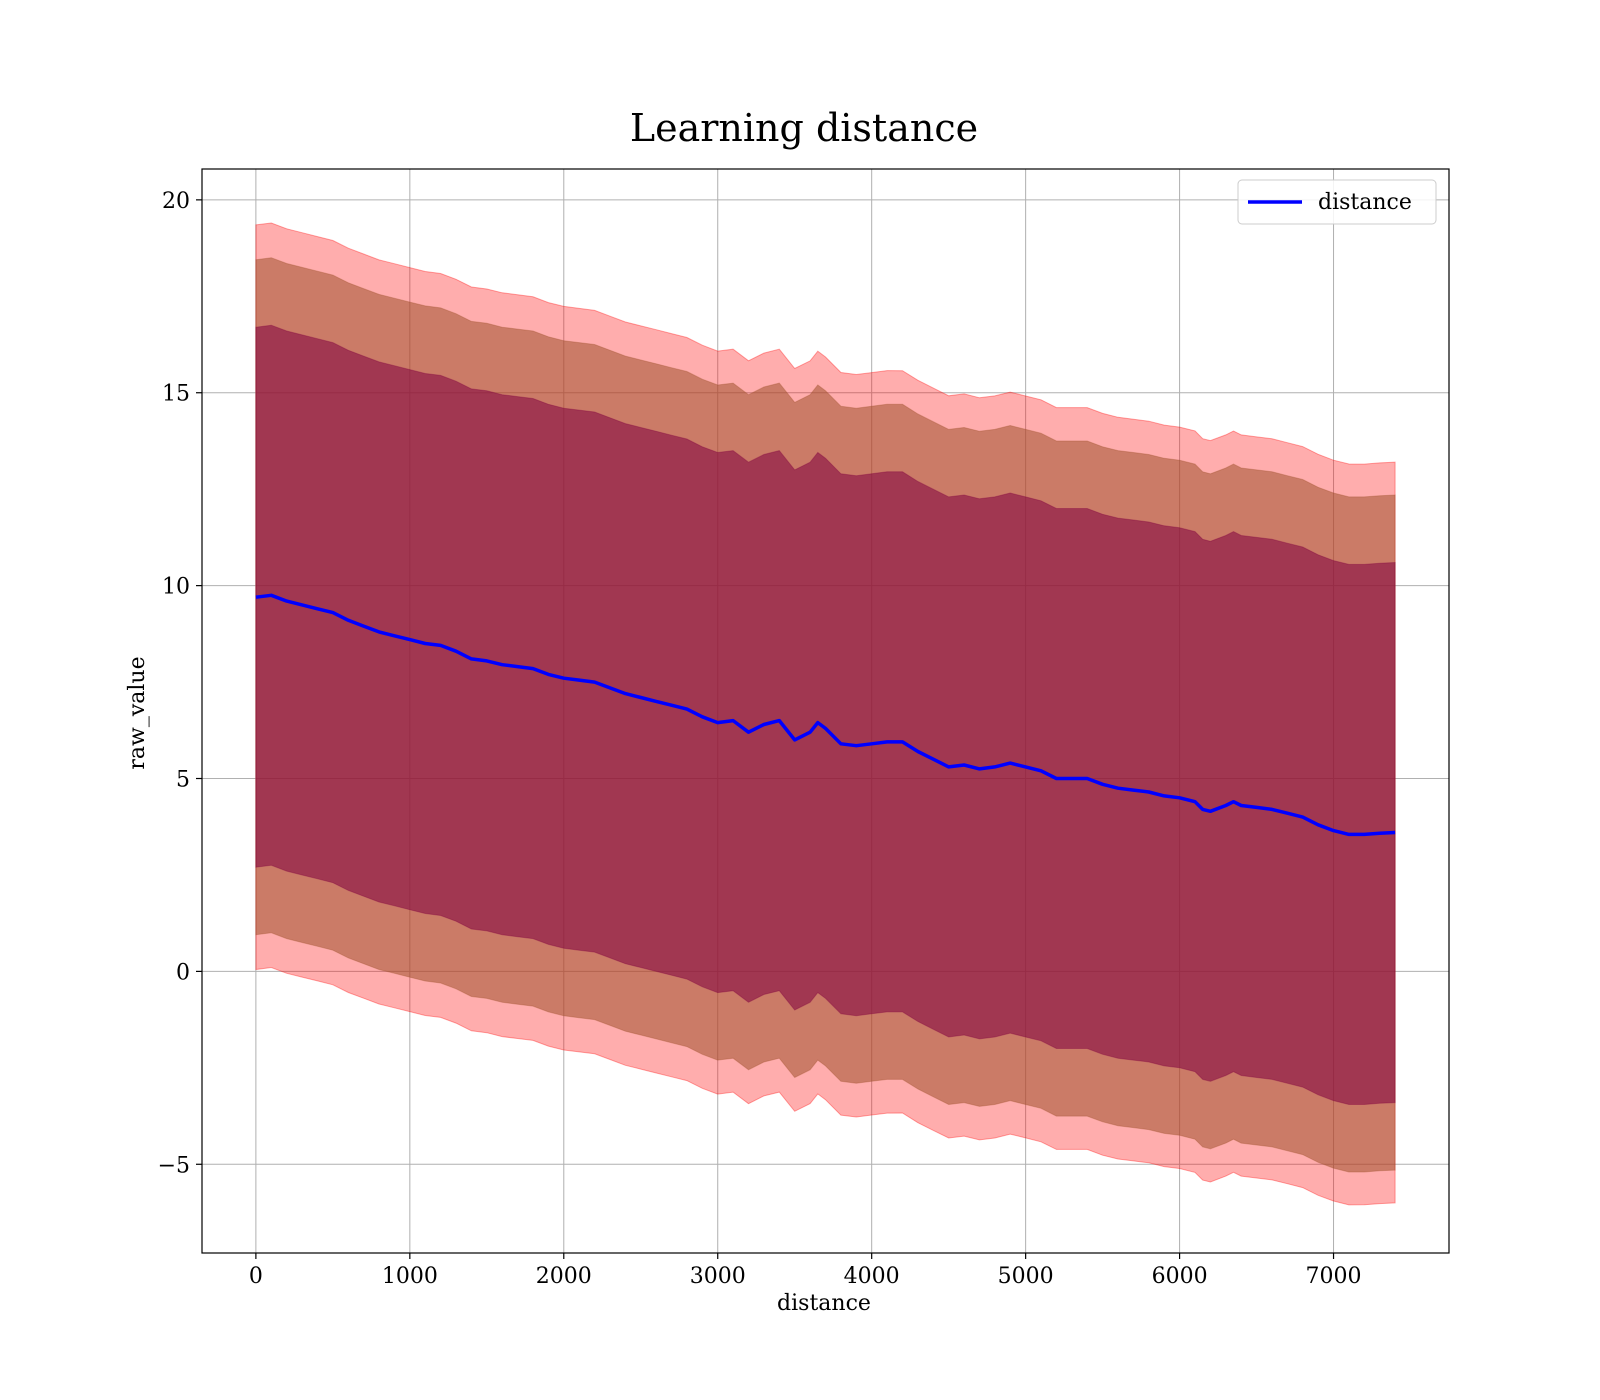 This screenshot has width=1600, height=1400. What do you see at coordinates (256, 1276) in the screenshot?
I see `x-tick-label: 0` at bounding box center [256, 1276].